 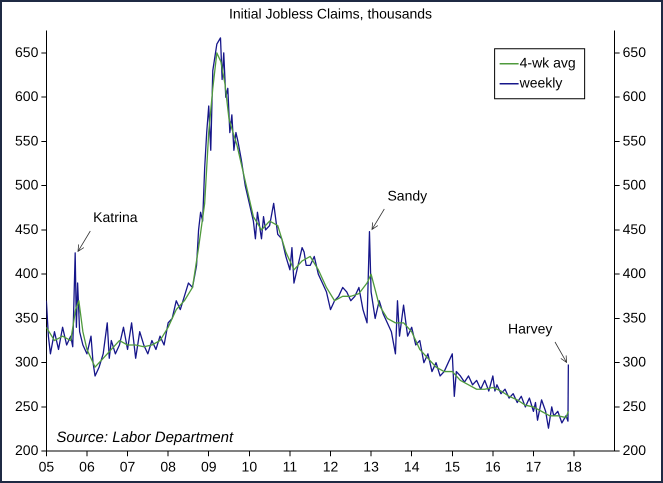 I want to click on chart-title: Initial Jobless Claims, thousands, so click(x=330, y=13).